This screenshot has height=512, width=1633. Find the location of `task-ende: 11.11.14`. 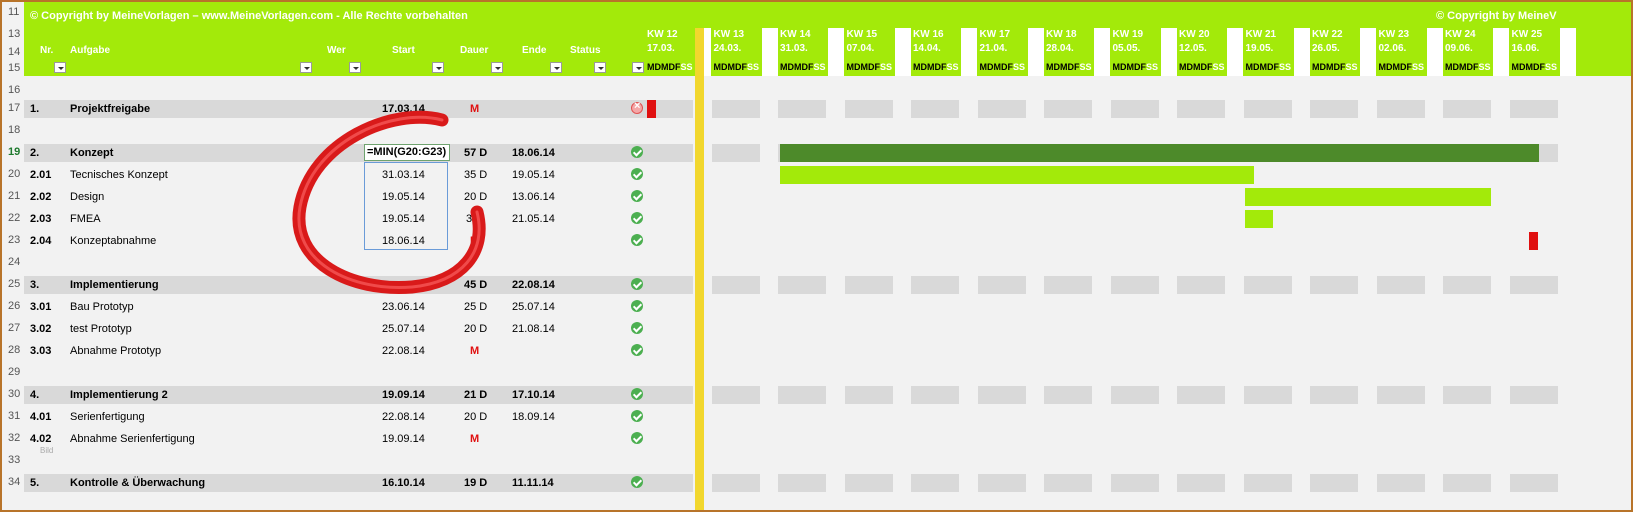

task-ende: 11.11.14 is located at coordinates (533, 483).